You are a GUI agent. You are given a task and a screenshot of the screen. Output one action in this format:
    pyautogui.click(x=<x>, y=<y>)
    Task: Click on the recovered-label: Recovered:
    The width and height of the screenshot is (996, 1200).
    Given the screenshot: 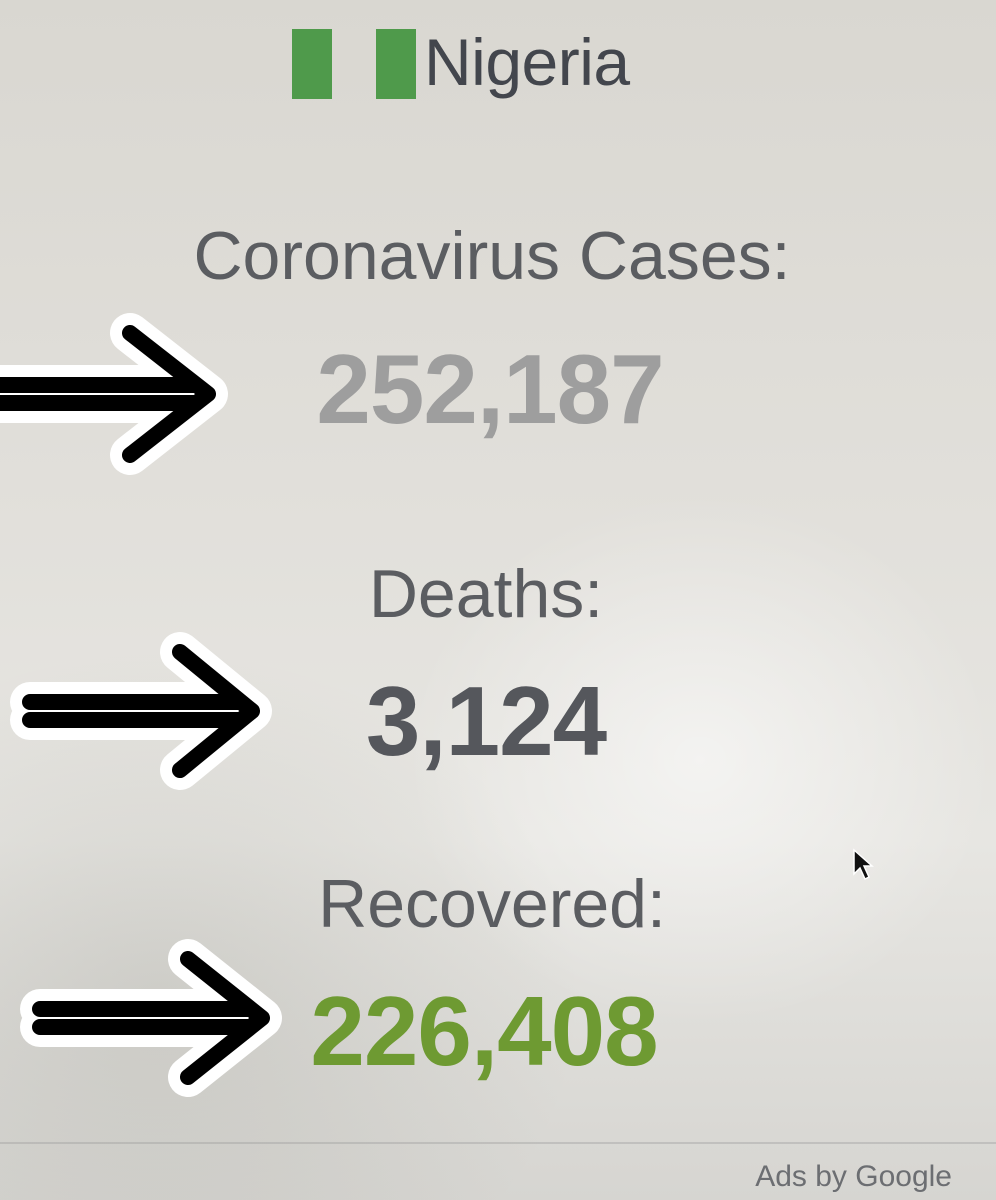 What is the action you would take?
    pyautogui.click(x=492, y=904)
    